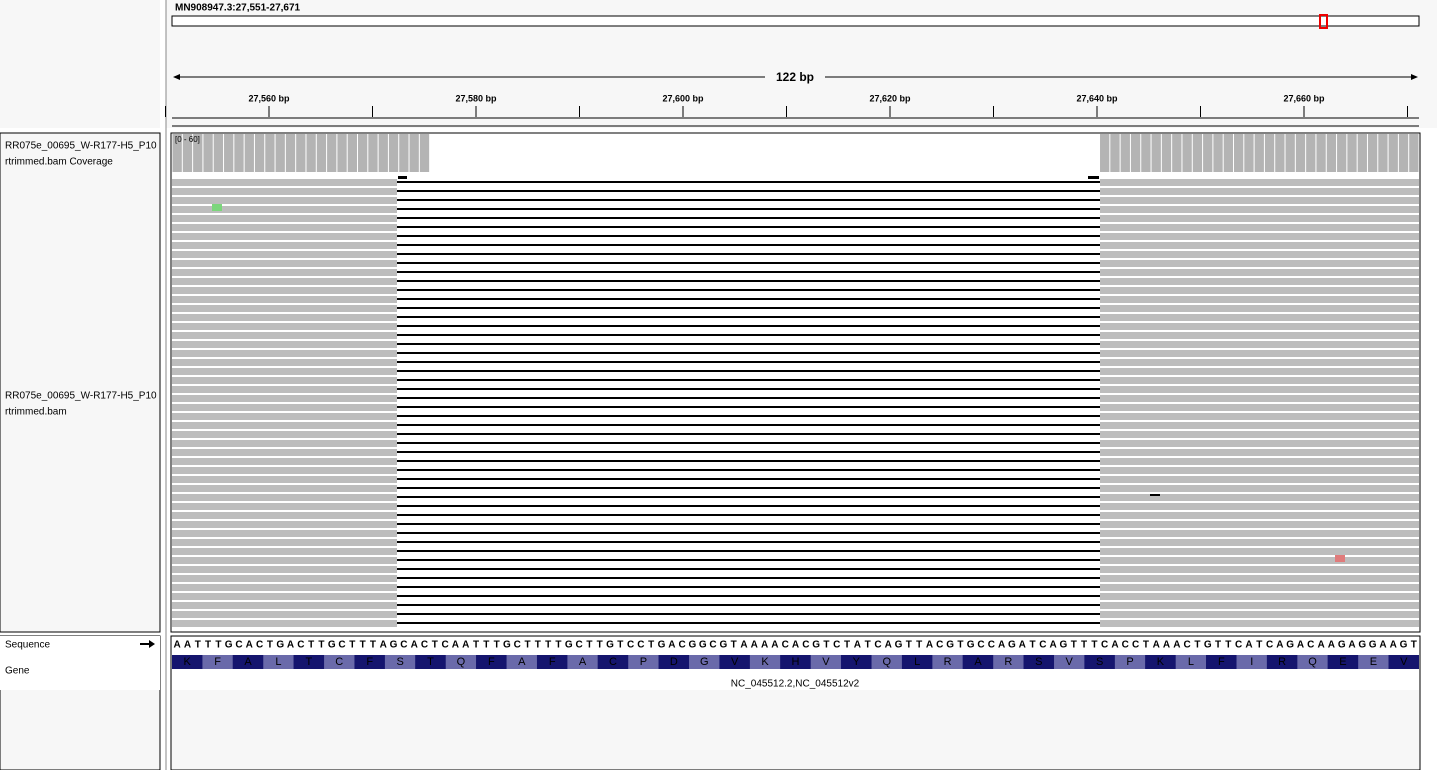  I want to click on amino-acid: I, so click(1251, 662).